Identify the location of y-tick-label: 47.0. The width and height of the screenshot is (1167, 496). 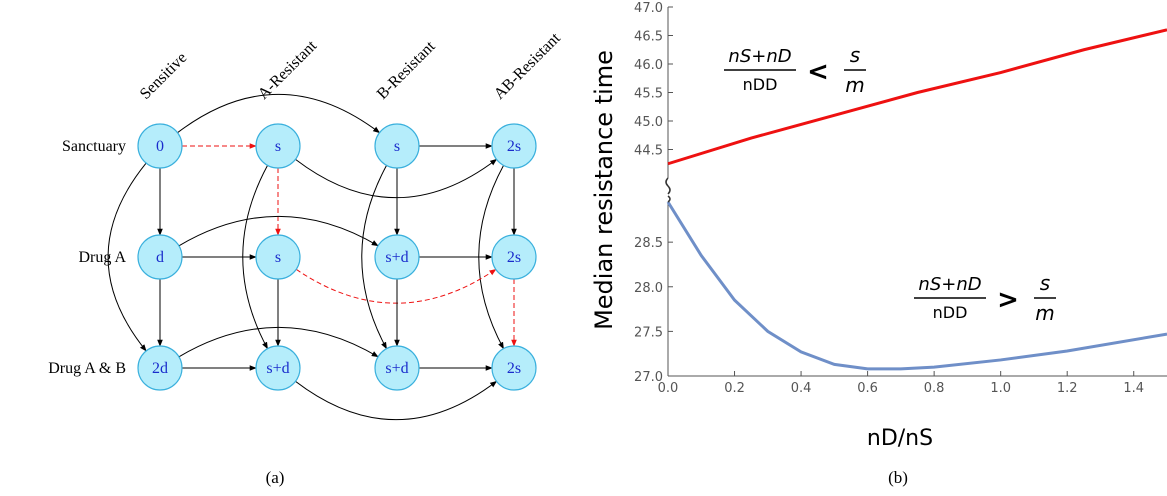
(648, 8).